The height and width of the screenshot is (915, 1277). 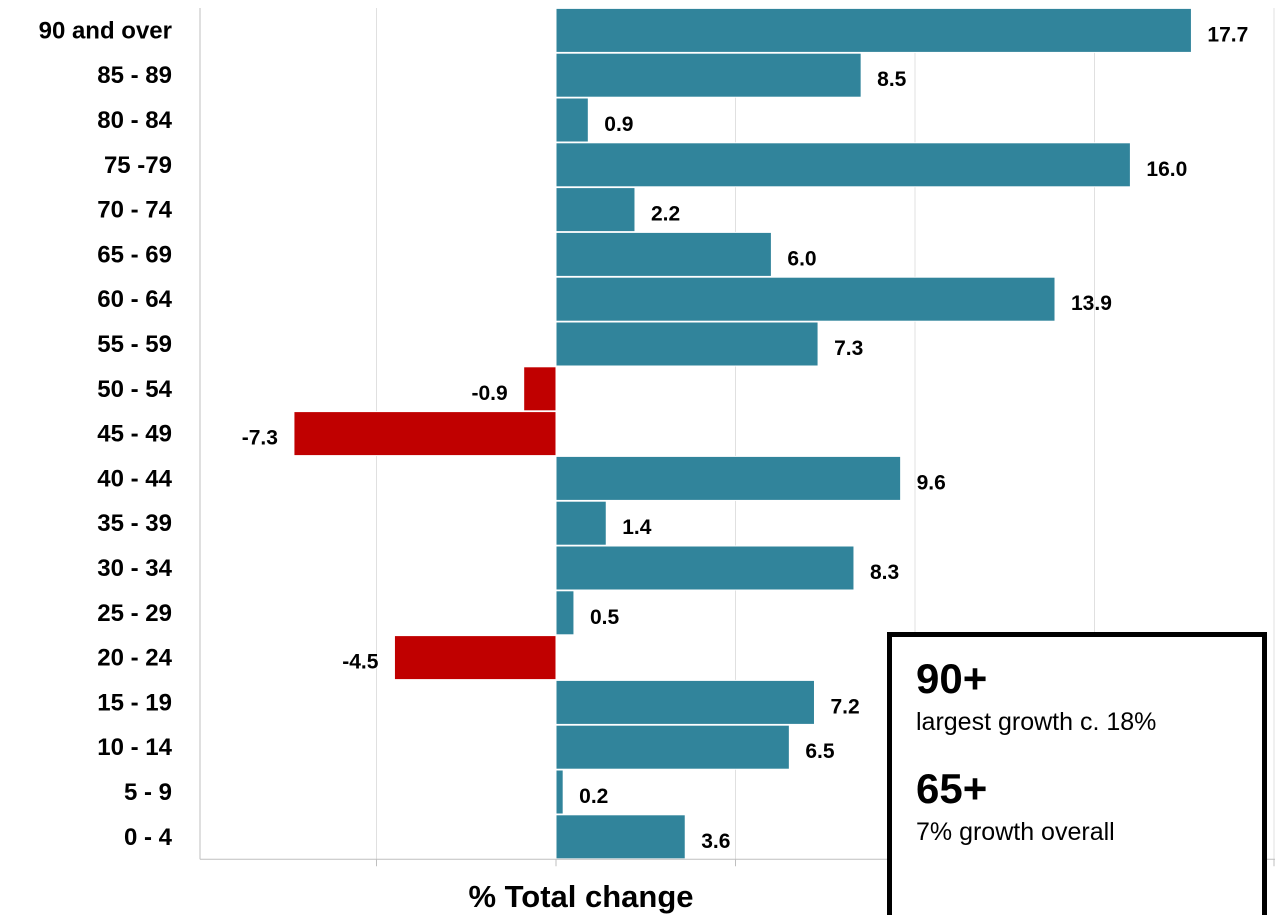 What do you see at coordinates (618, 124) in the screenshot?
I see `value-label: 0.9` at bounding box center [618, 124].